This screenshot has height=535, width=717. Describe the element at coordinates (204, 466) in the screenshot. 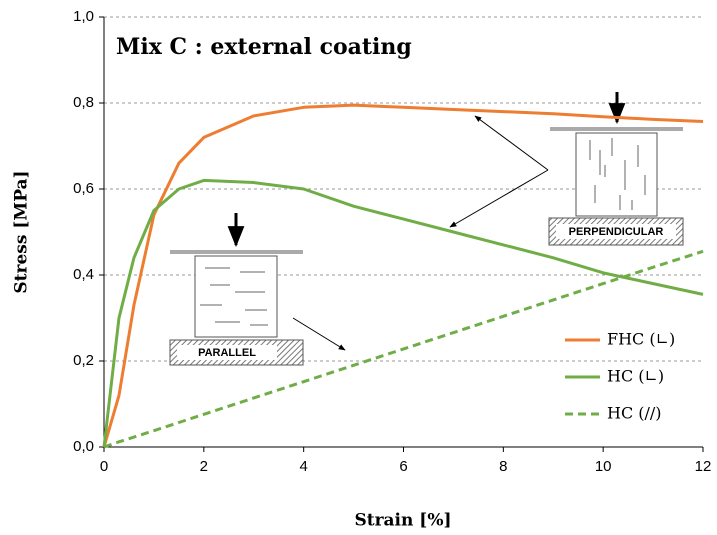

I see `x-tick-label: 2` at that location.